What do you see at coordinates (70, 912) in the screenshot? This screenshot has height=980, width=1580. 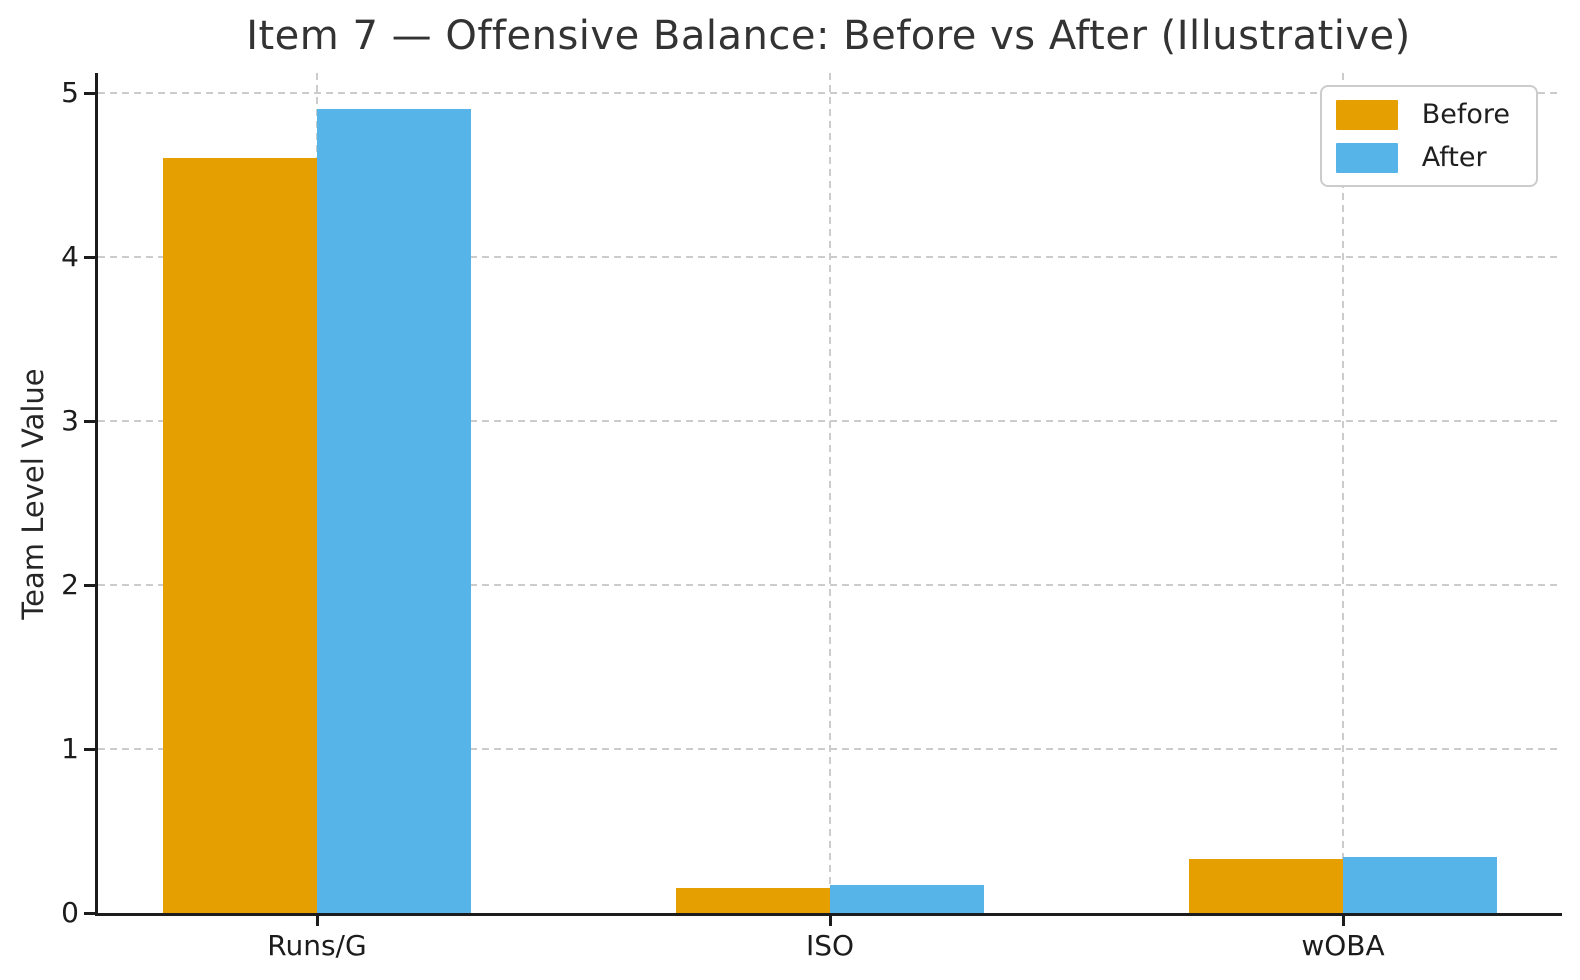 I see `y-tick-label-0: 0` at bounding box center [70, 912].